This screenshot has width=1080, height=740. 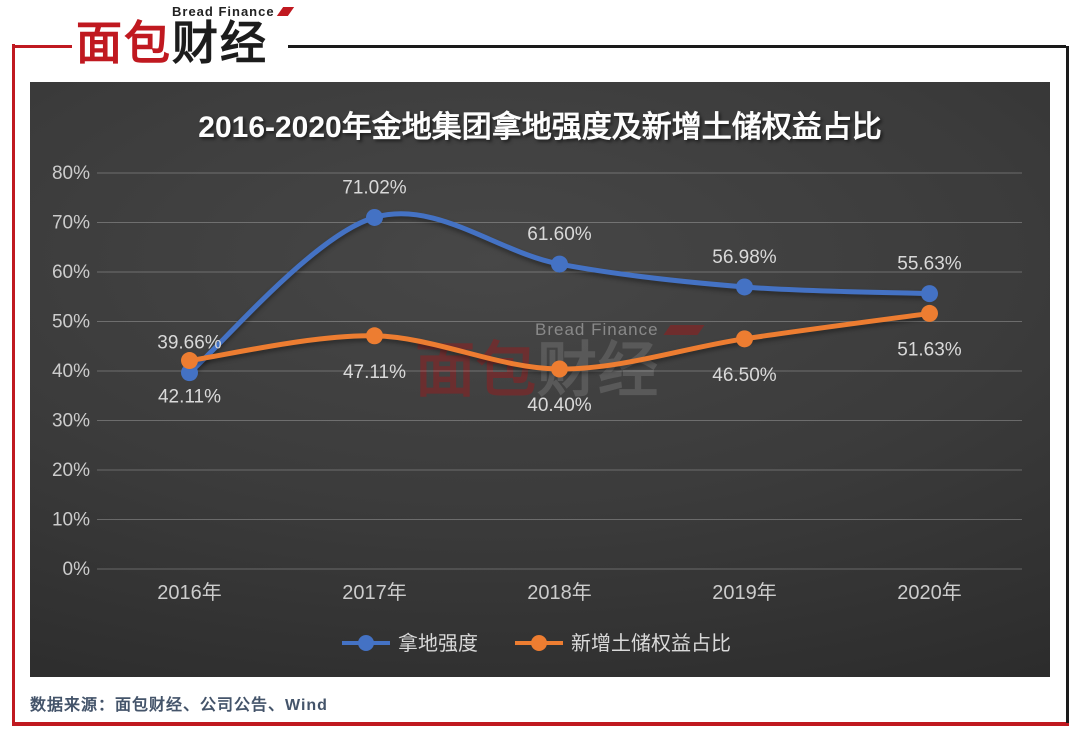 I want to click on data-label: 61.60%, so click(x=559, y=234).